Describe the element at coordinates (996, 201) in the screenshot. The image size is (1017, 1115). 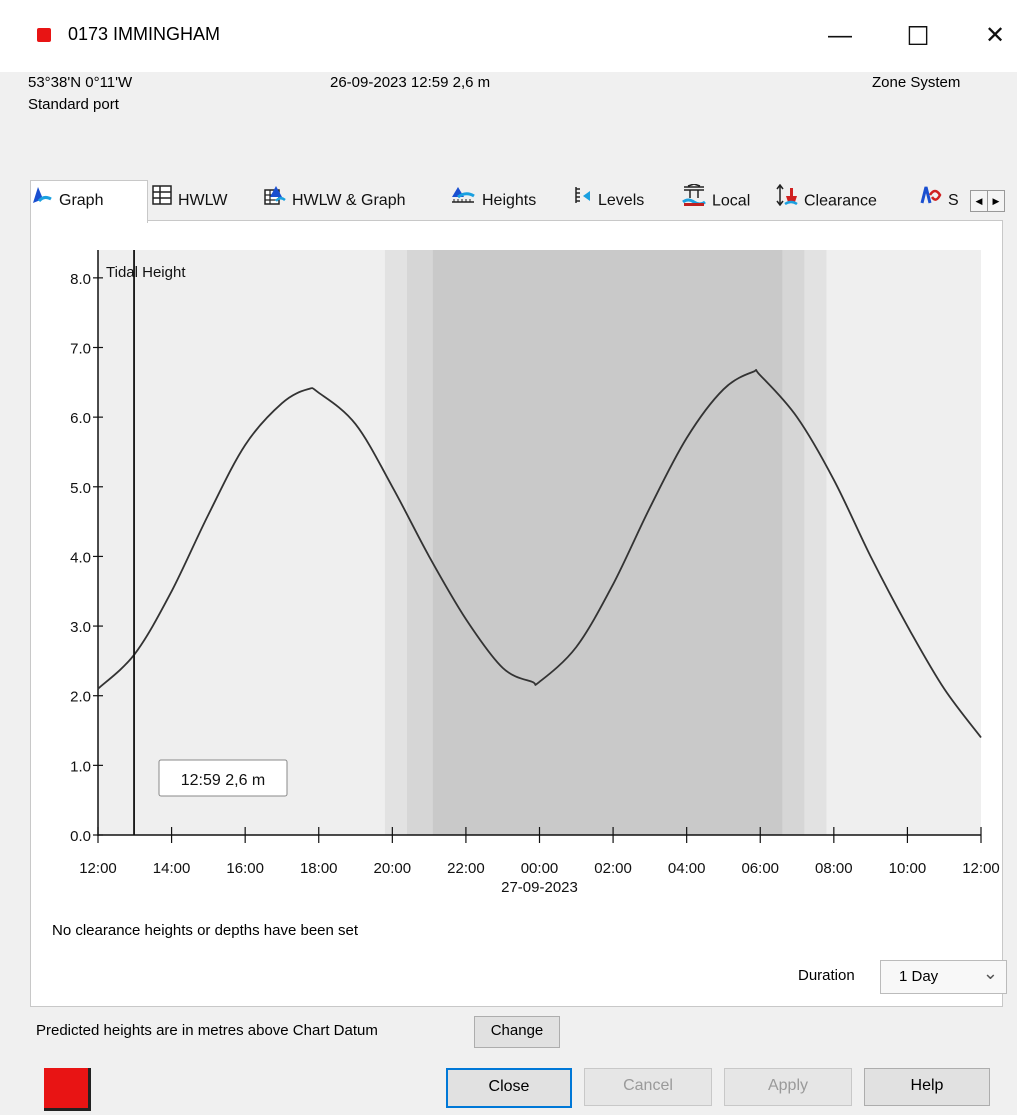
I see `tab-scroll-right-button: ▶` at that location.